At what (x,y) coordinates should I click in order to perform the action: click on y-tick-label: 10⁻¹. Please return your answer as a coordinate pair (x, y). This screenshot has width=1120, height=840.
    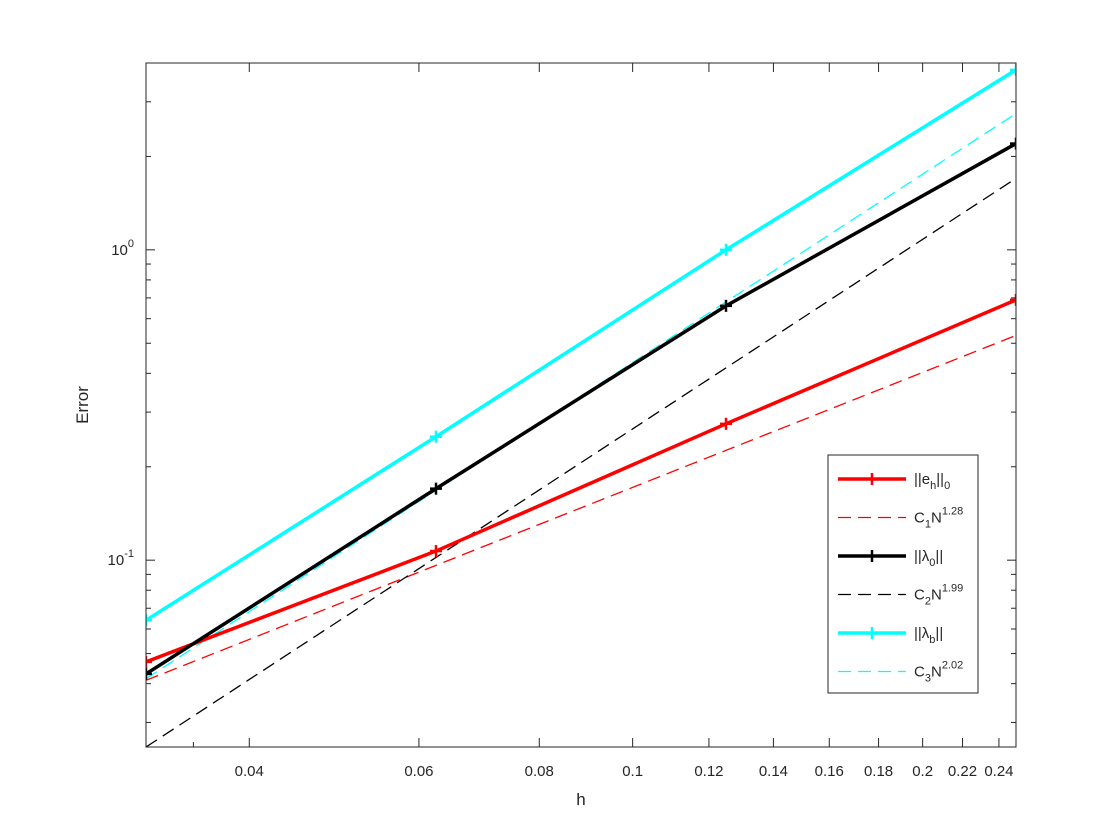
    Looking at the image, I should click on (121, 558).